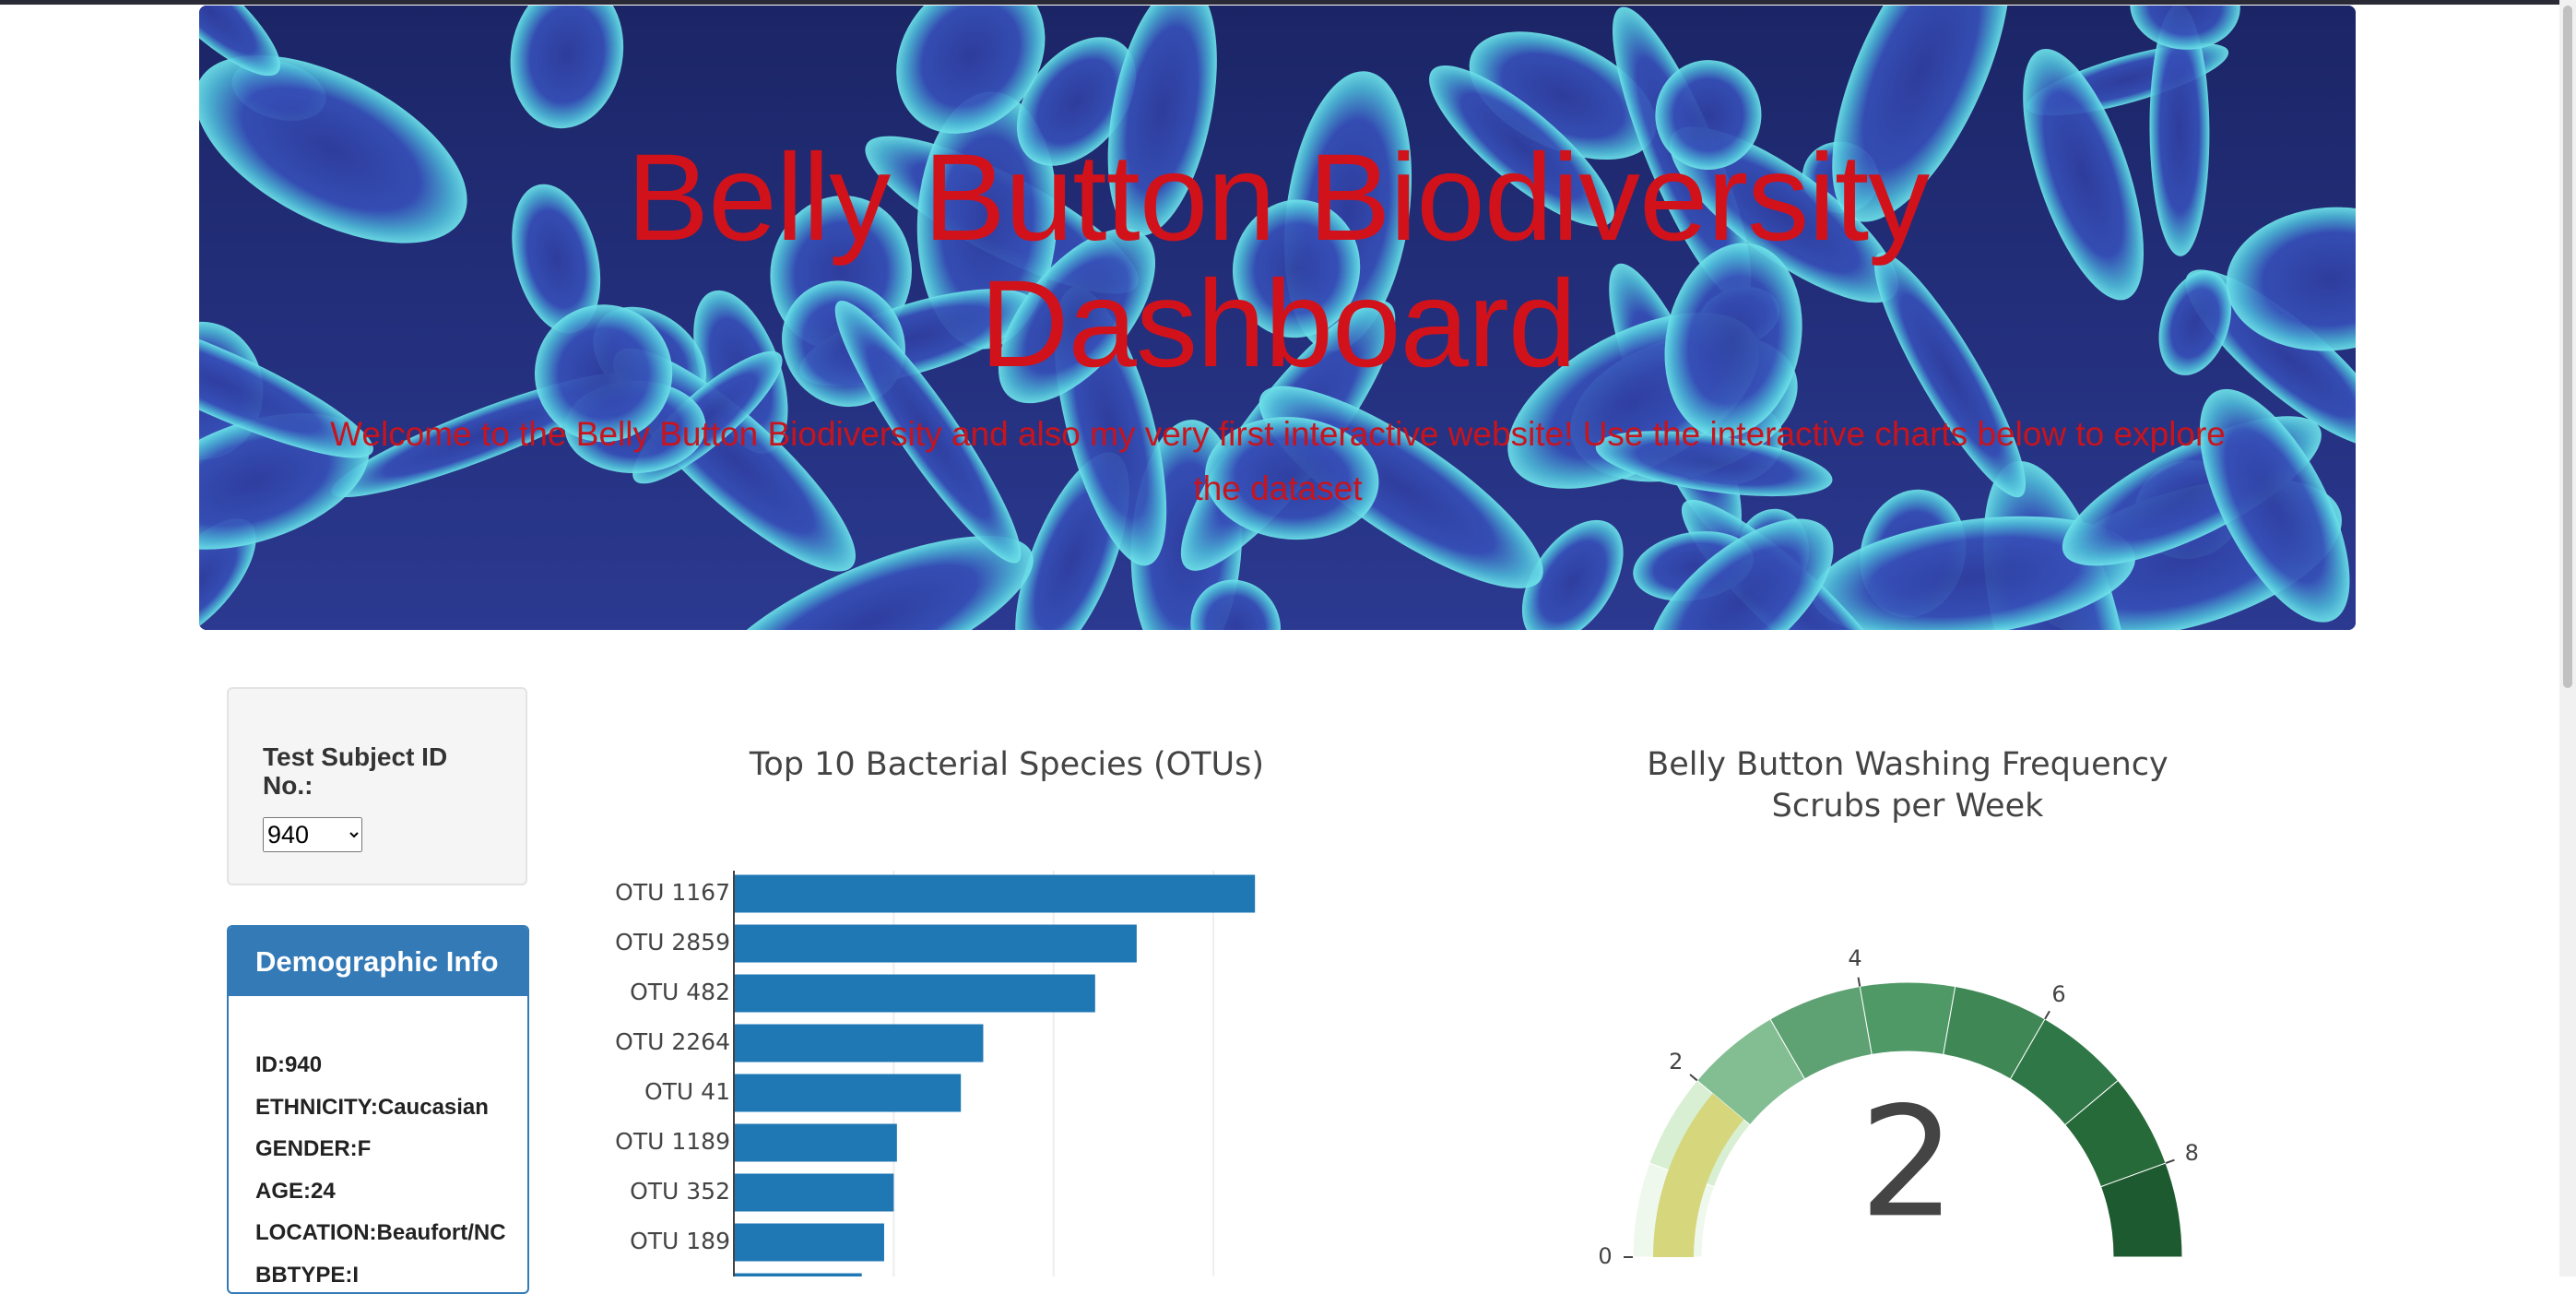  What do you see at coordinates (355, 771) in the screenshot?
I see `selector-label: Test Subject ID No.:` at bounding box center [355, 771].